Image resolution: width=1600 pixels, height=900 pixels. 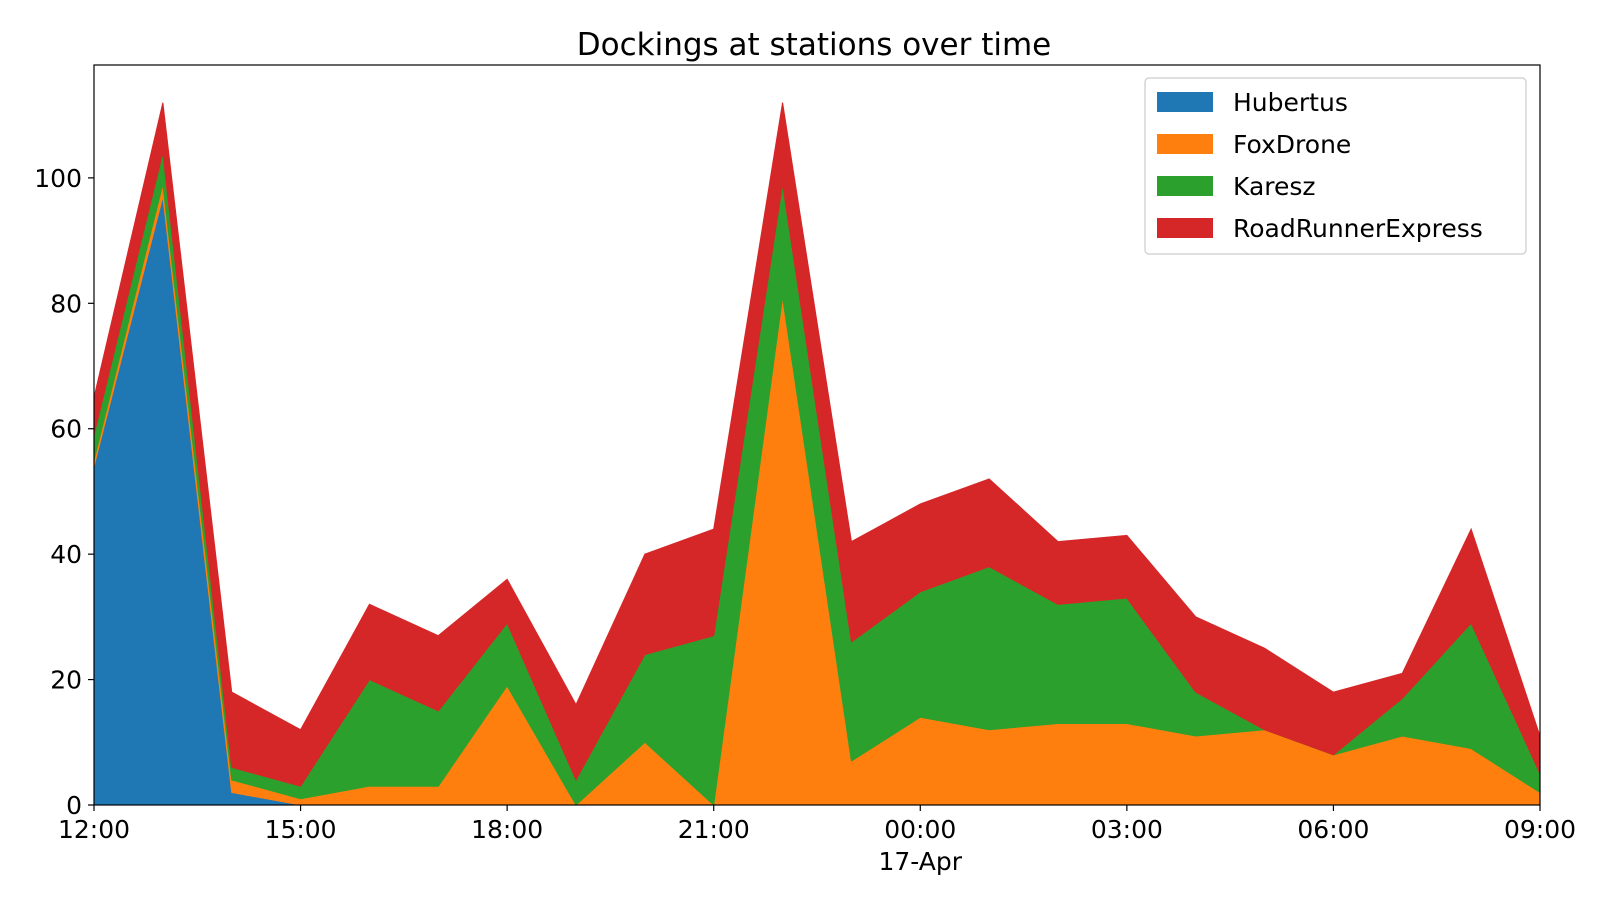 I want to click on legend-label-roadrunnerexpress: RoadRunnerExpress, so click(x=1358, y=228).